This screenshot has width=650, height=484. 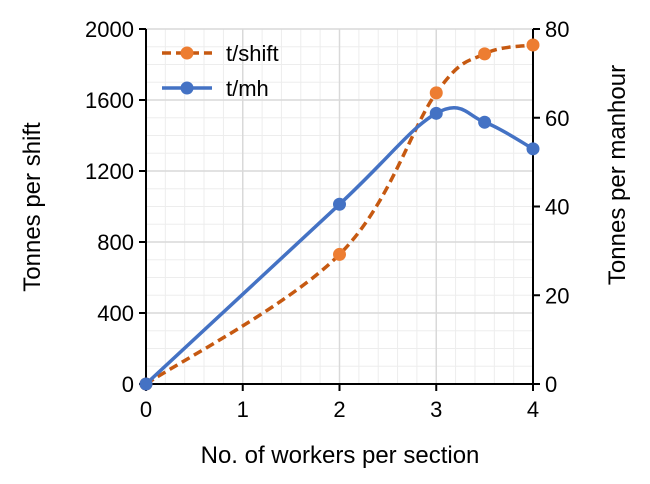 What do you see at coordinates (146, 409) in the screenshot?
I see `x-tick-label: 0` at bounding box center [146, 409].